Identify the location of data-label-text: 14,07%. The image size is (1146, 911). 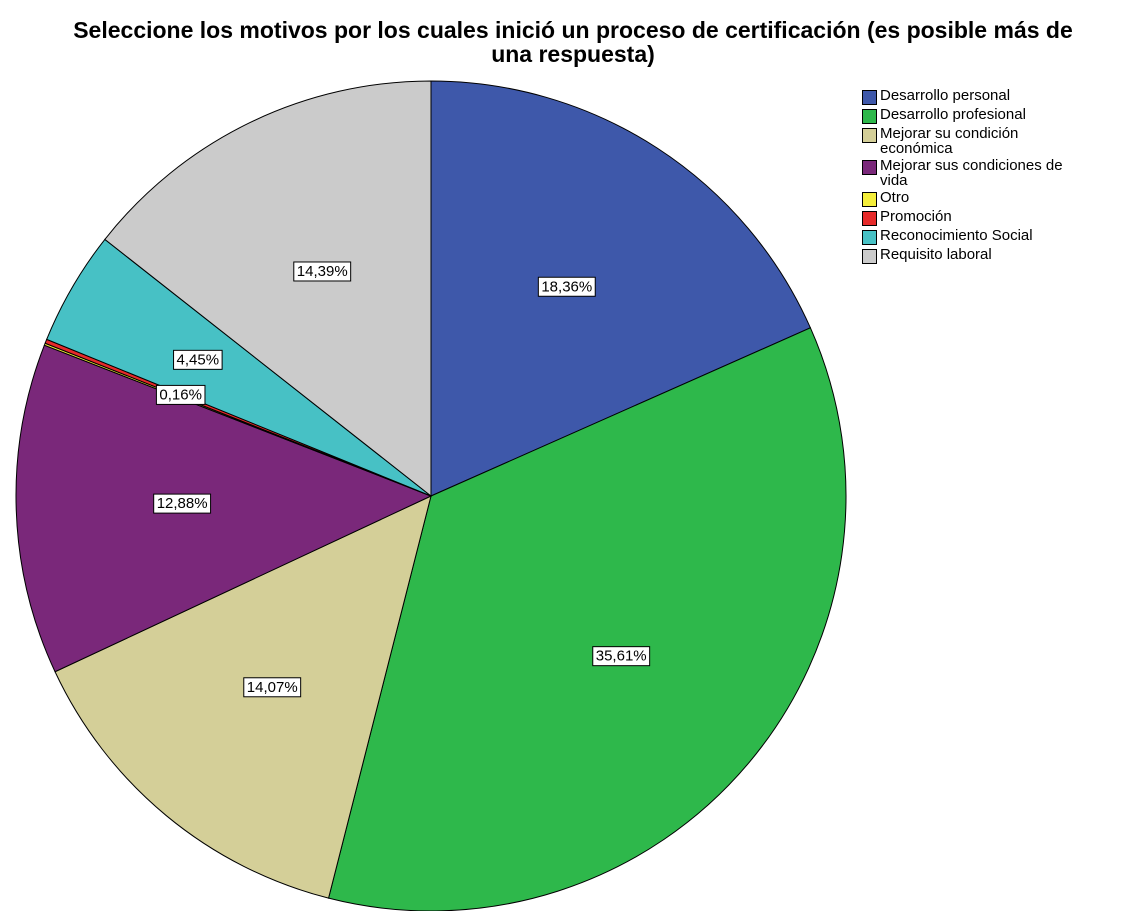
(272, 687).